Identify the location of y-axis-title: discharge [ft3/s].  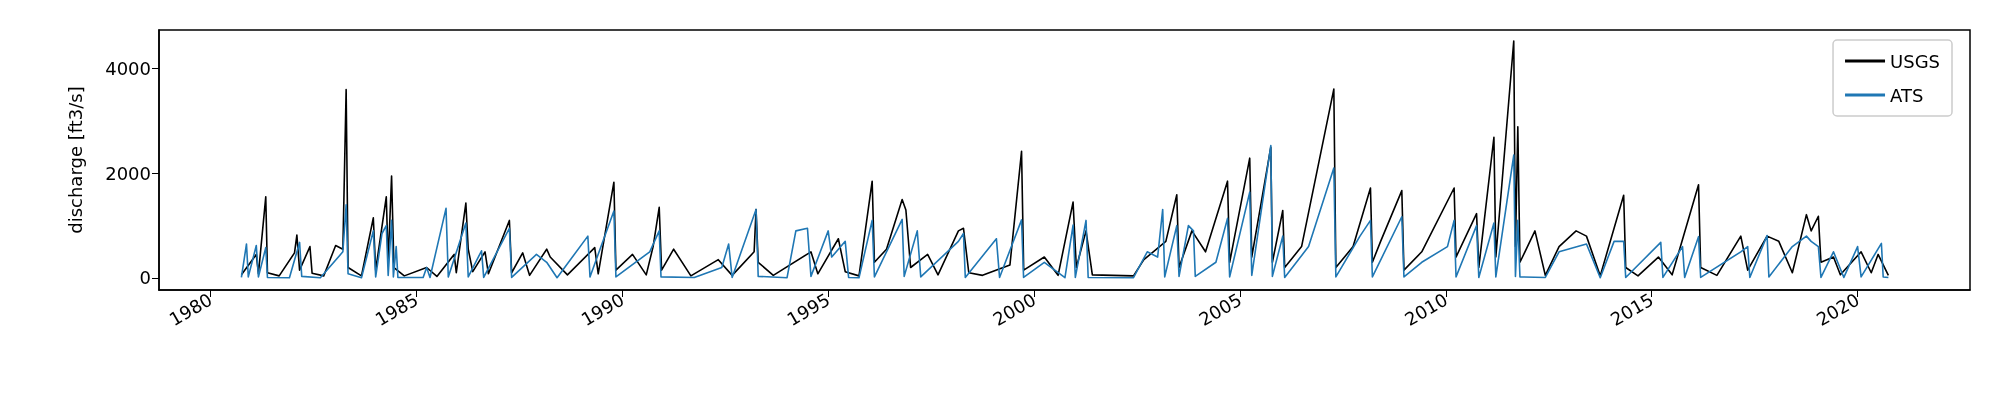
(75, 160).